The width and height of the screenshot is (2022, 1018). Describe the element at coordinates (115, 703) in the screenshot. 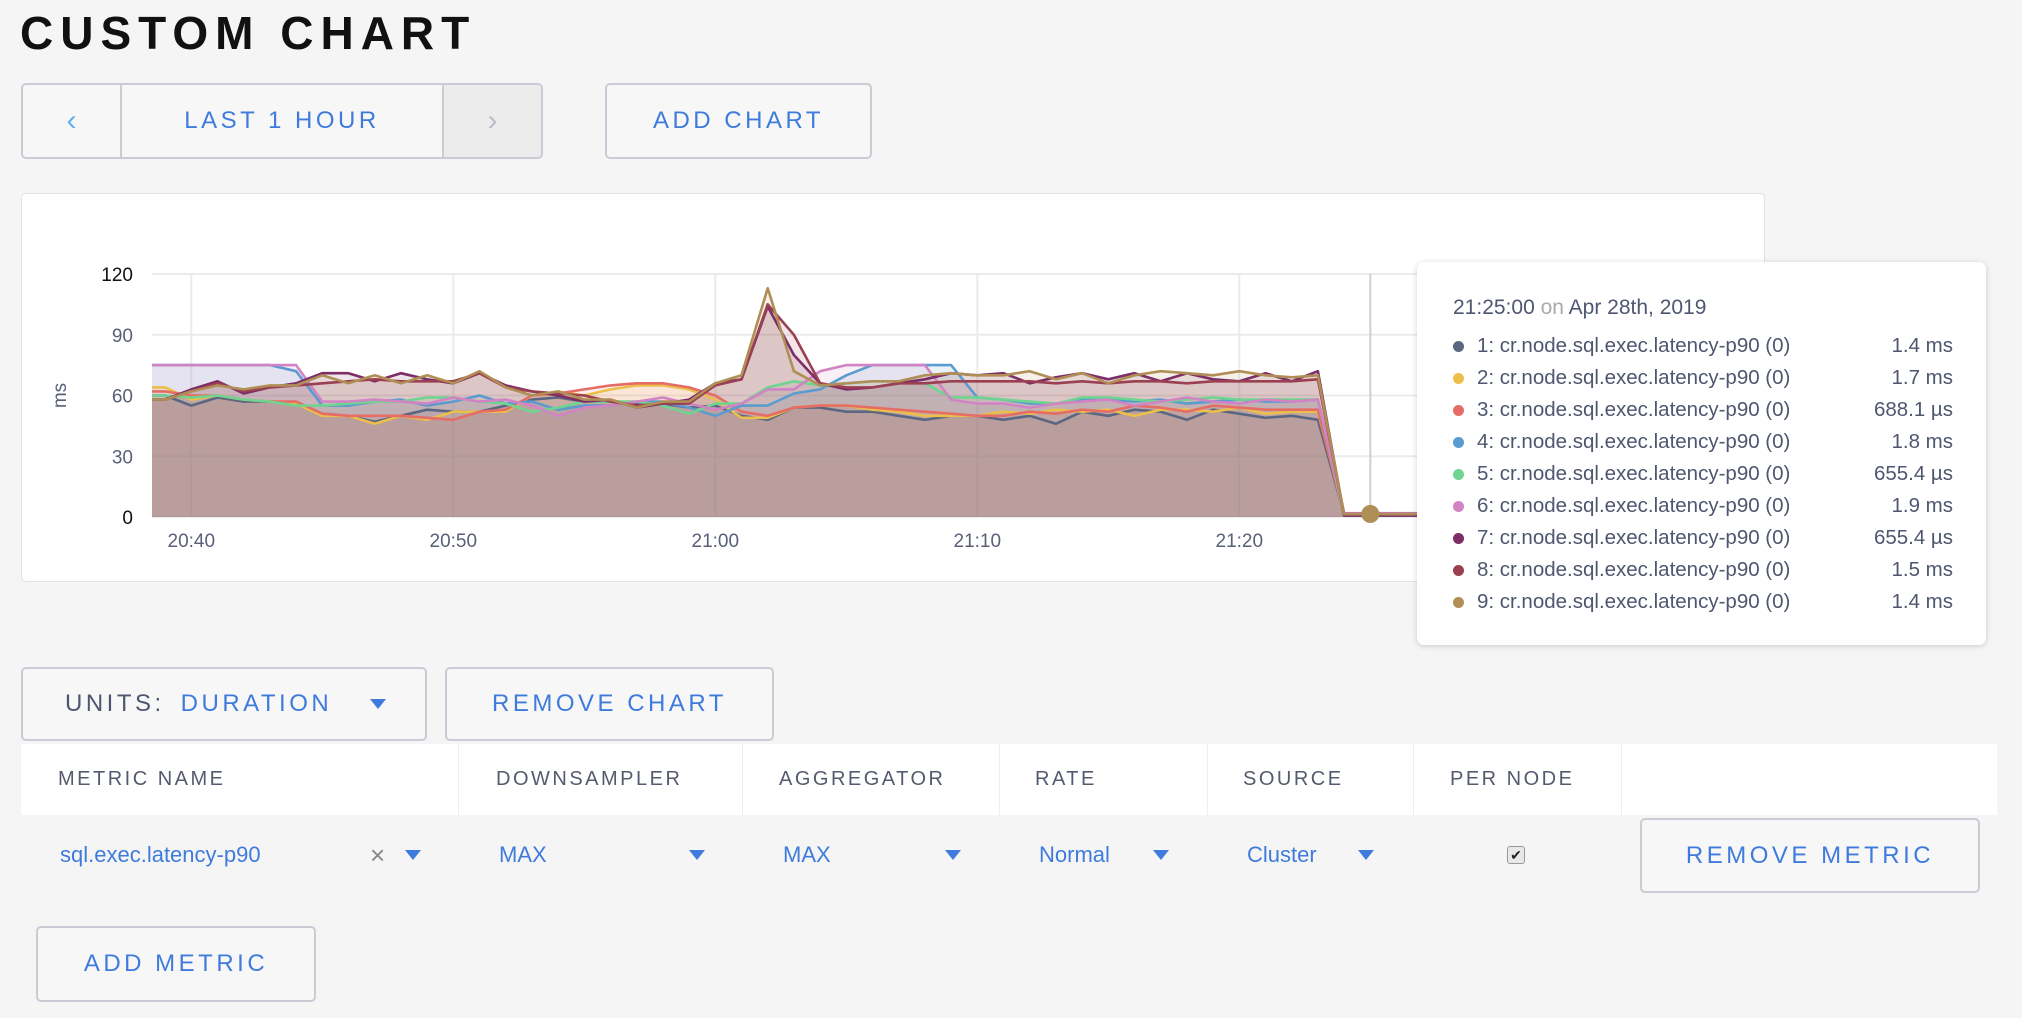

I see `units-label: UNITS:` at that location.